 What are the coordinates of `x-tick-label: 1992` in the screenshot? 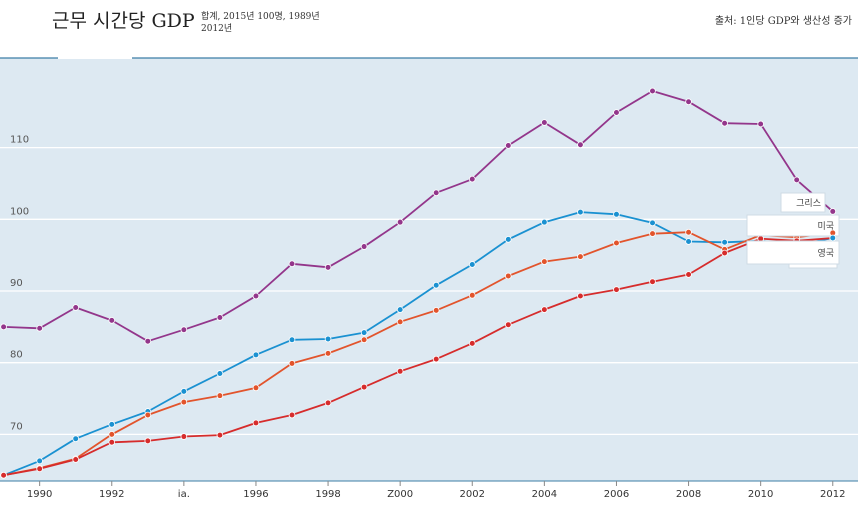 It's located at (111, 494).